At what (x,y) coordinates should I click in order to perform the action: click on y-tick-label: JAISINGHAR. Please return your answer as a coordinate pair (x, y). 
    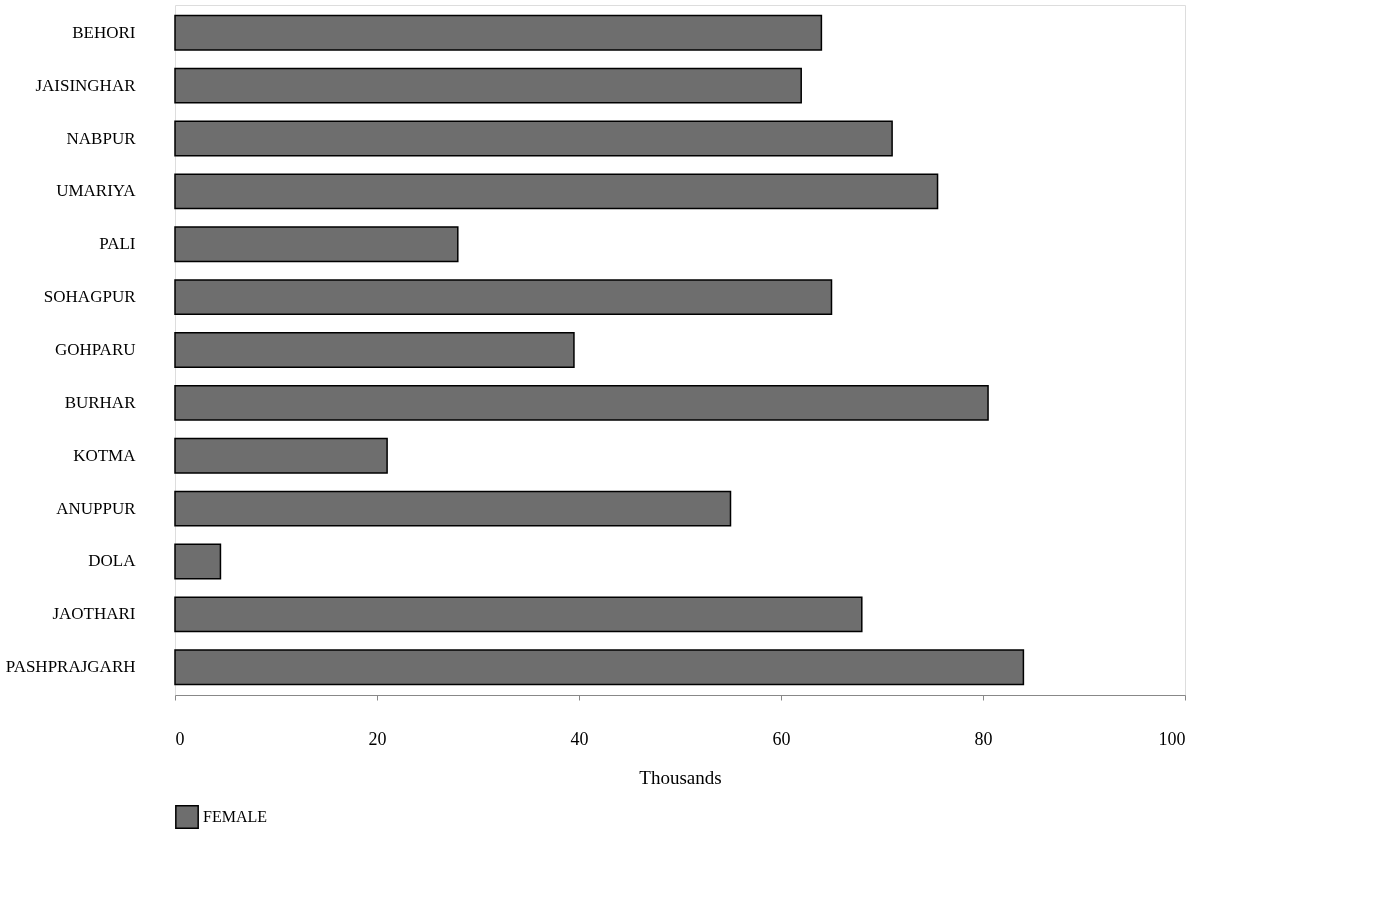
    Looking at the image, I should click on (86, 85).